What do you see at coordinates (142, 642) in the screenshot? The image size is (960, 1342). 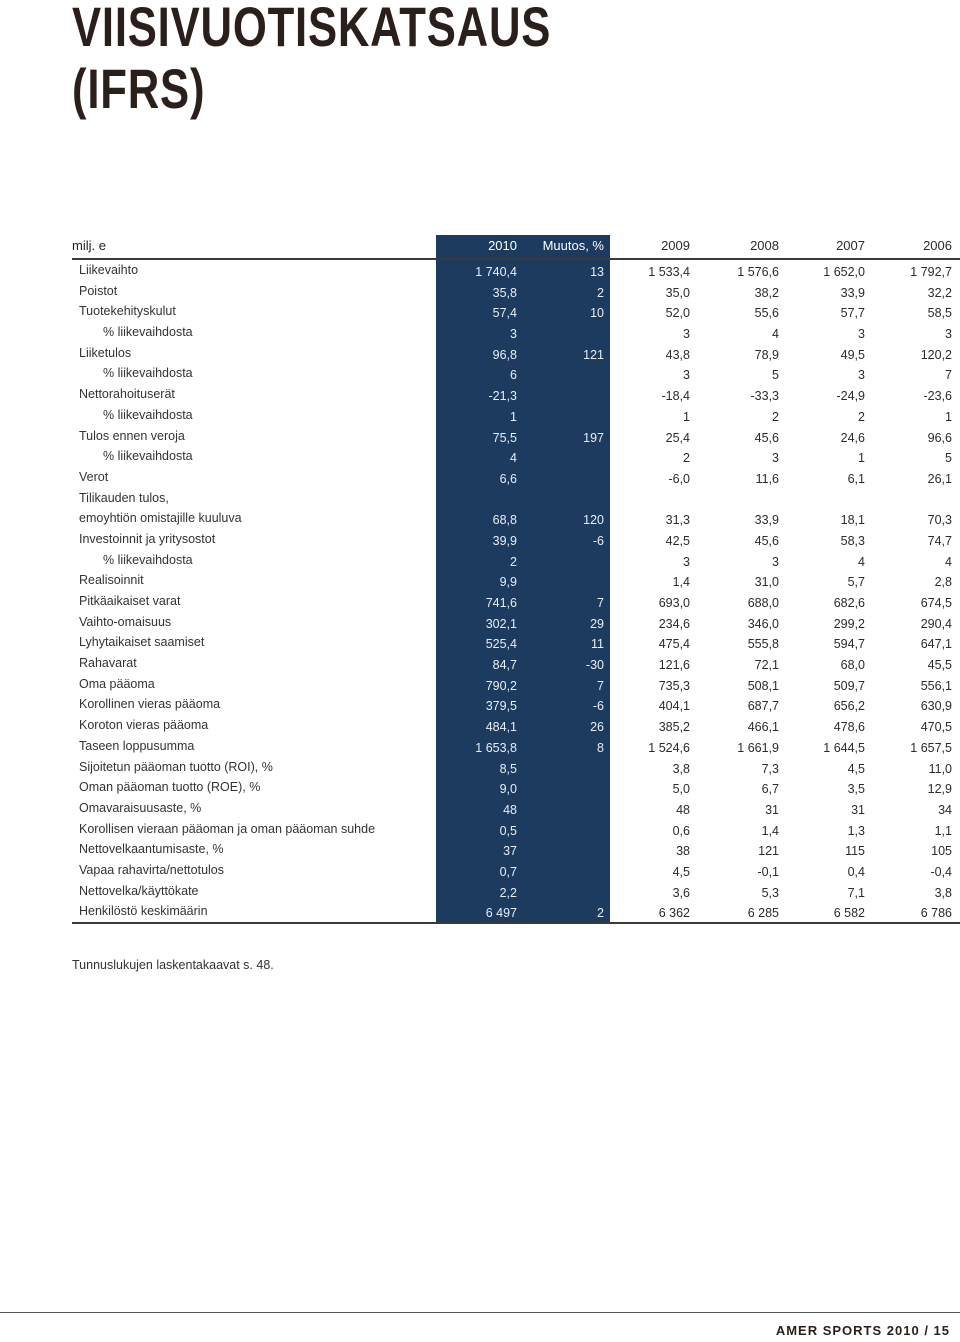 I see `row-label: Lyhytaikaiset saamiset` at bounding box center [142, 642].